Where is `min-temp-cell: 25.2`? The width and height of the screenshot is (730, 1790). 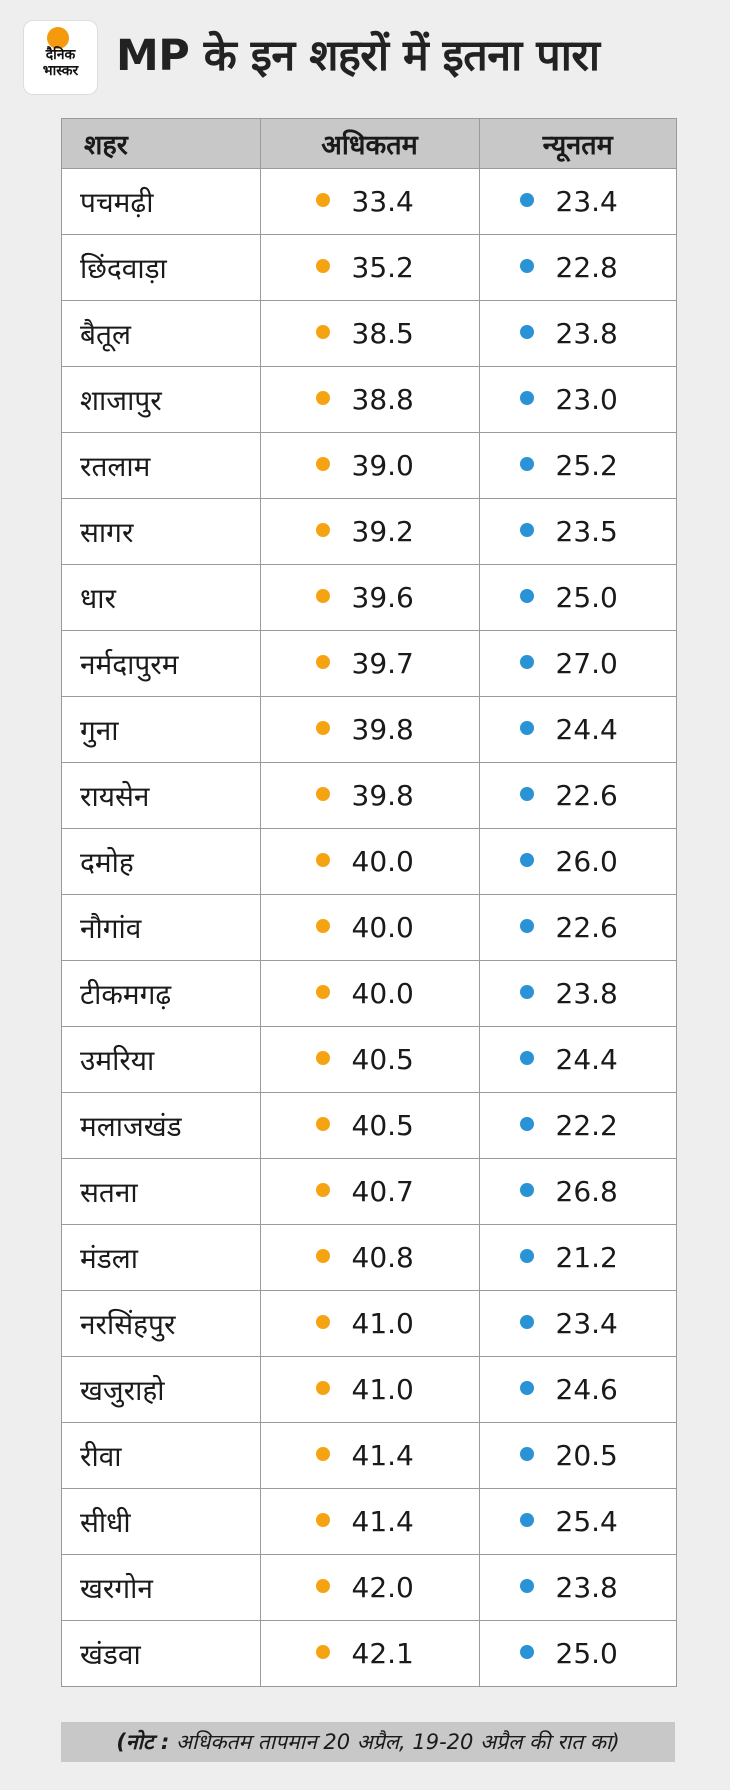
min-temp-cell: 25.2 is located at coordinates (577, 465).